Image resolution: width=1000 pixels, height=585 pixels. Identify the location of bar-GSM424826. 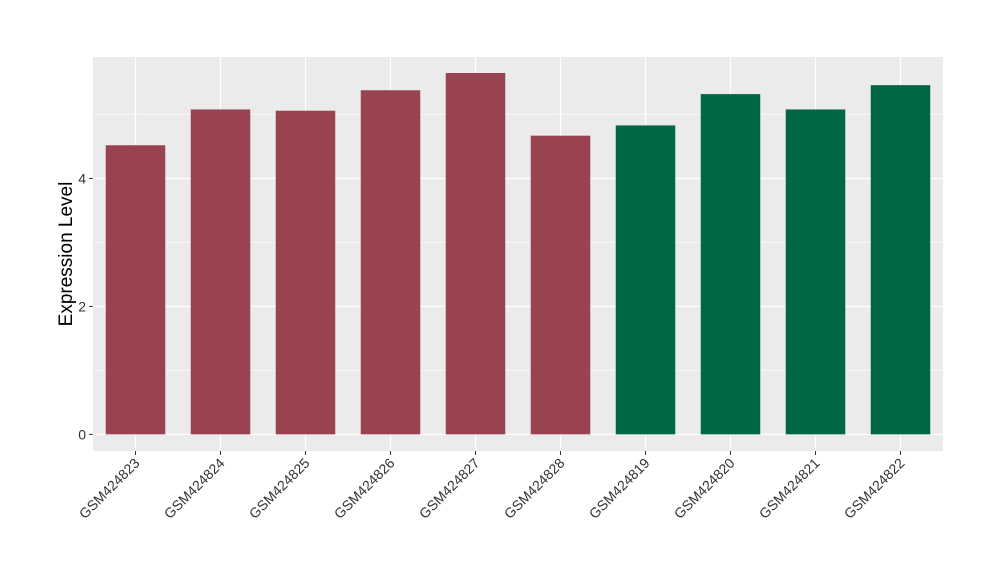
(390, 262).